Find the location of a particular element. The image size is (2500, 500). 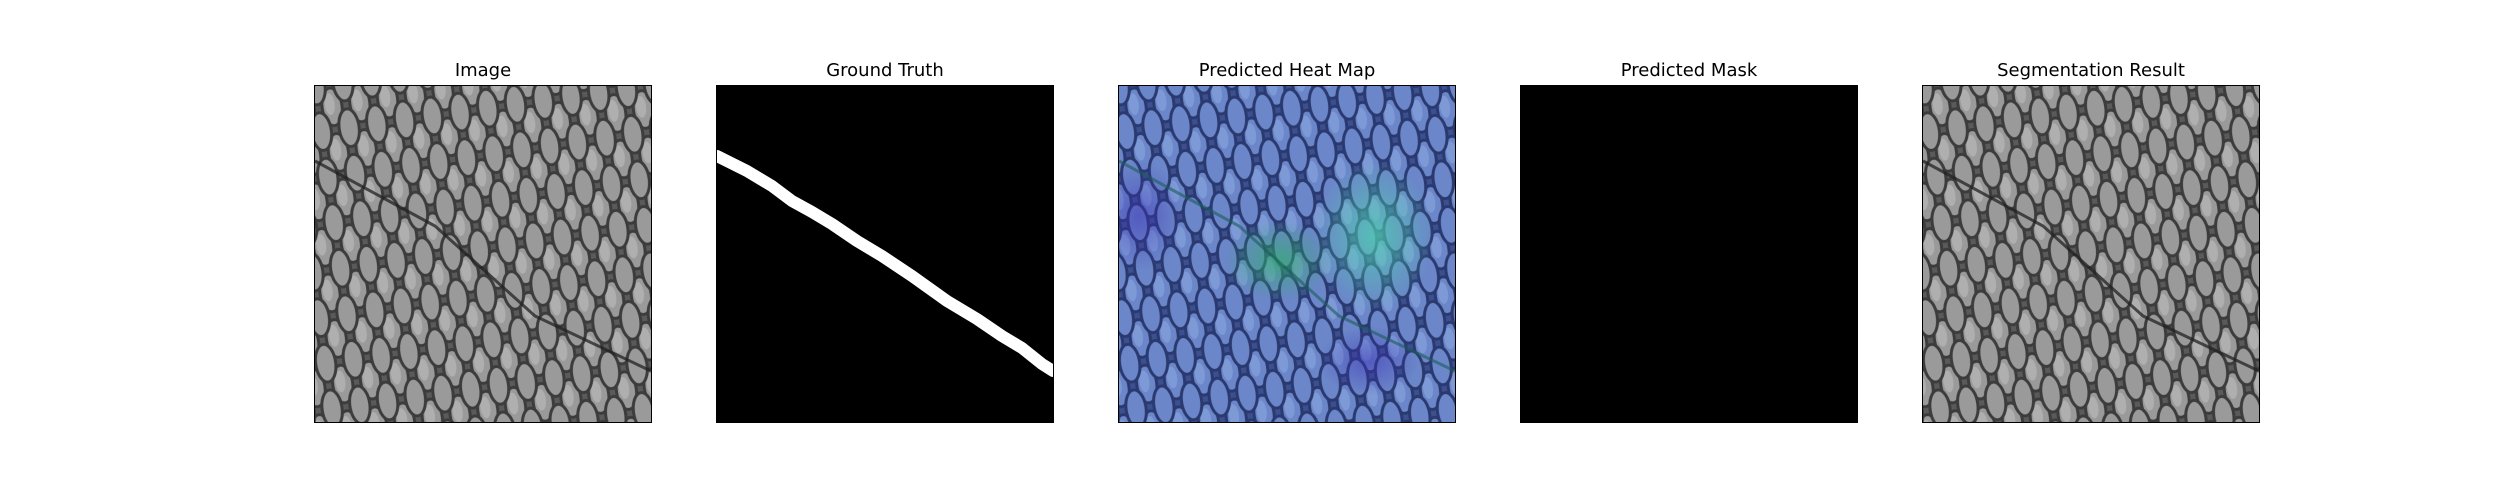

panel-heat-map: Predicted Heat Map is located at coordinates (1287, 250).